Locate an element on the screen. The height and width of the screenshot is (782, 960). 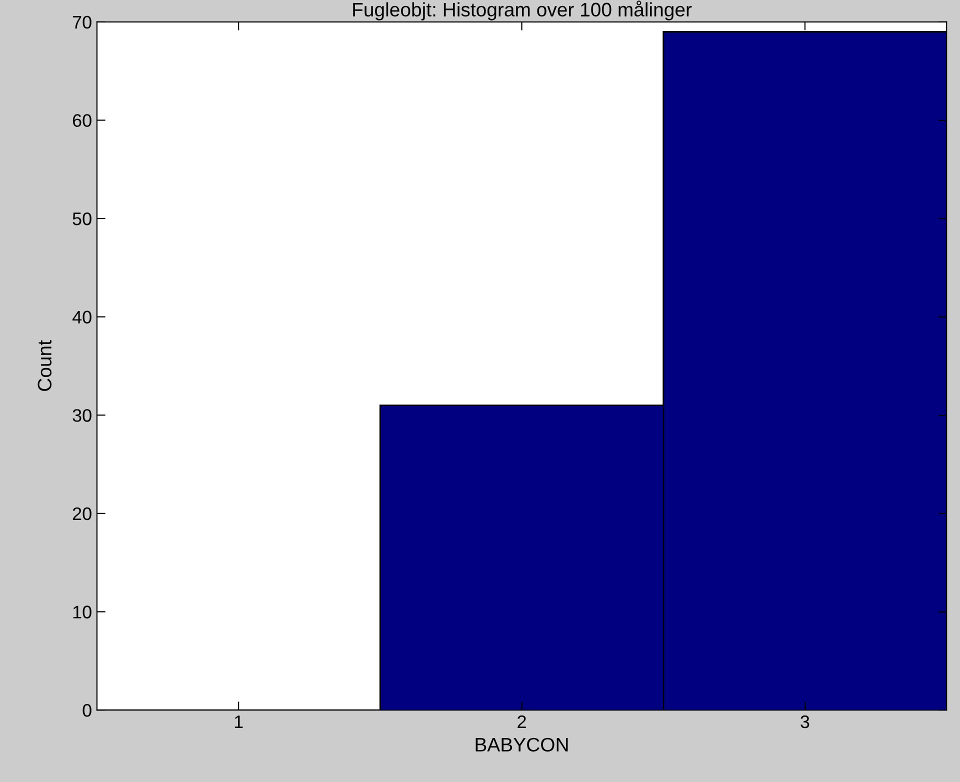
y-tick-label: 60 is located at coordinates (82, 120).